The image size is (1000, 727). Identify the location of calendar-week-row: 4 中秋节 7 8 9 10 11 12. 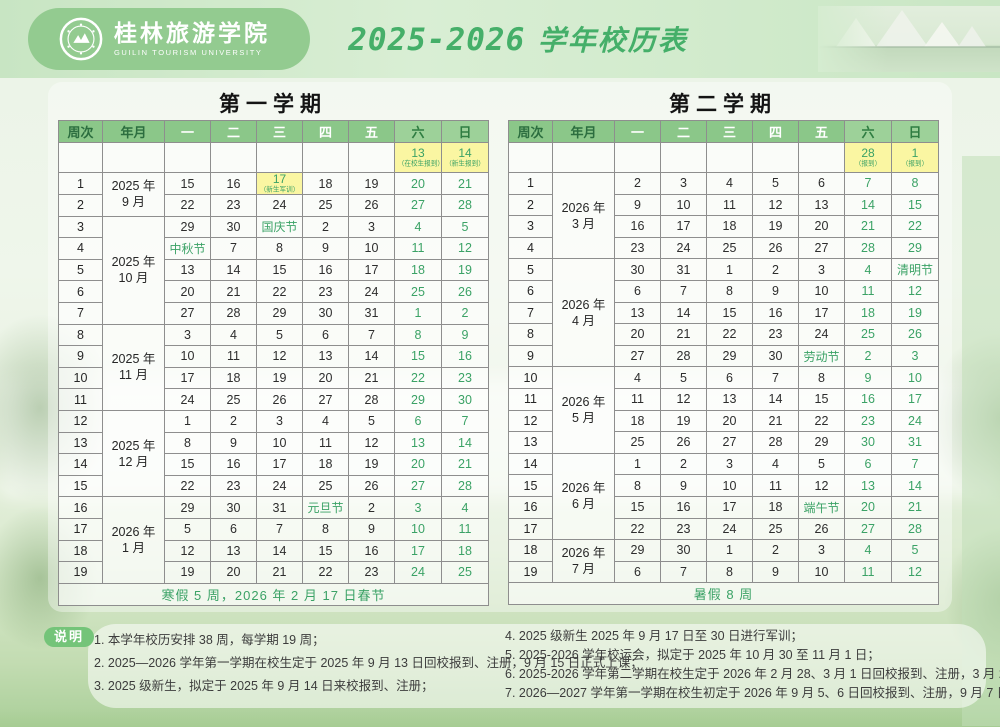
(273, 248).